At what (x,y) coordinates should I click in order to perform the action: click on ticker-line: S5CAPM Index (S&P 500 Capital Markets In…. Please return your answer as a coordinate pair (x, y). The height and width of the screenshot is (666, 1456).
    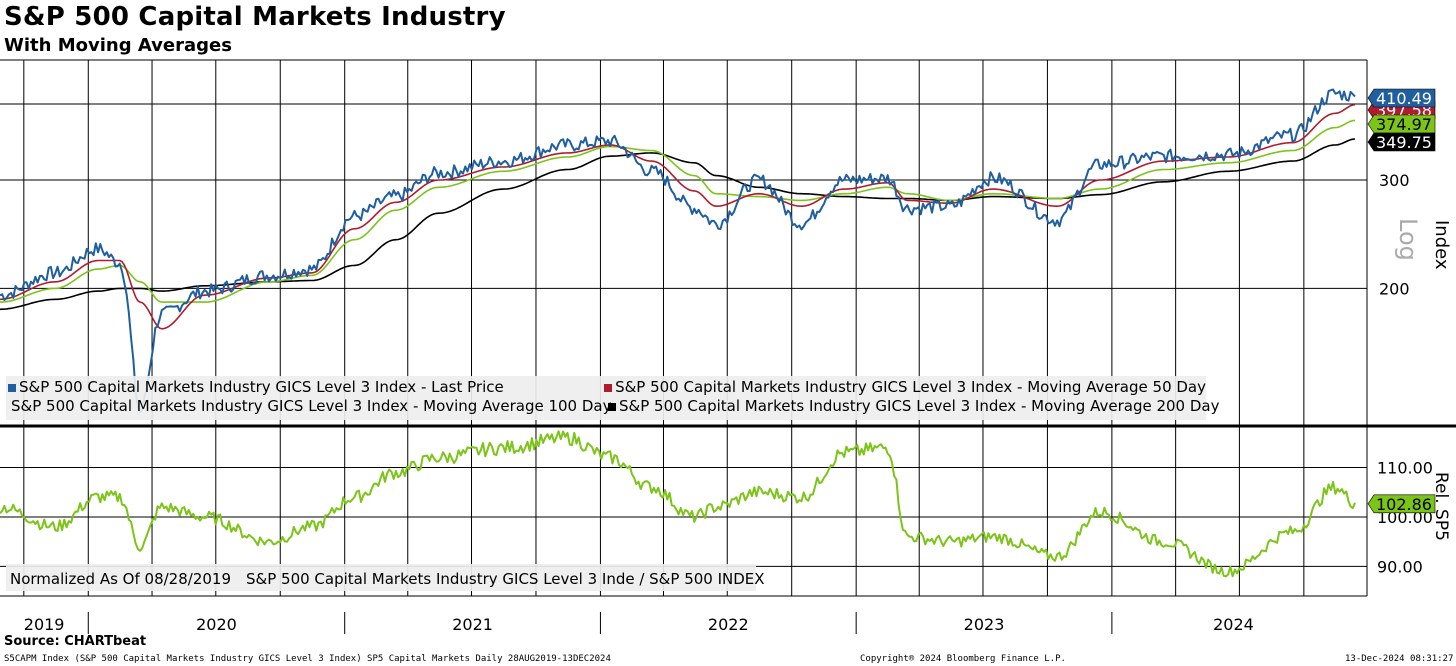
    Looking at the image, I should click on (307, 659).